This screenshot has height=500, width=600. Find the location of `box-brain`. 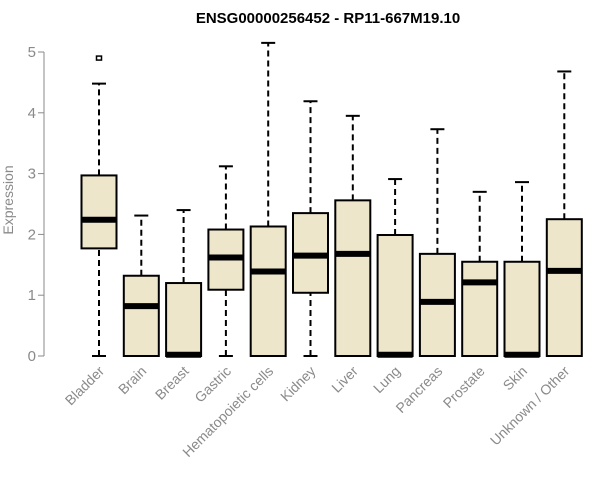

box-brain is located at coordinates (141, 285).